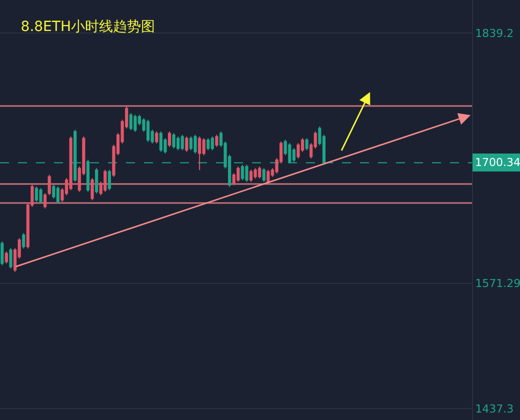  I want to click on y-tick-label: 1571.29, so click(497, 283).